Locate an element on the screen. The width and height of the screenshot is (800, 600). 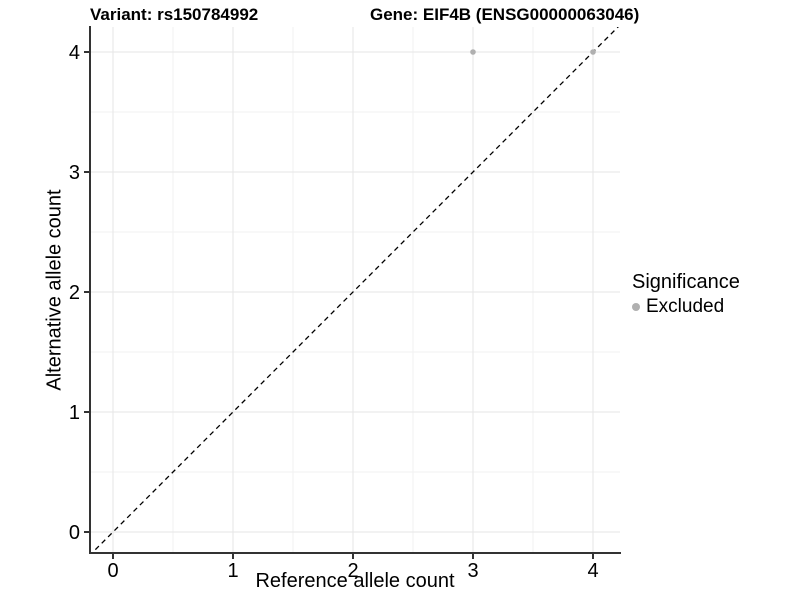
y-tick-label: 1 is located at coordinates (74, 413).